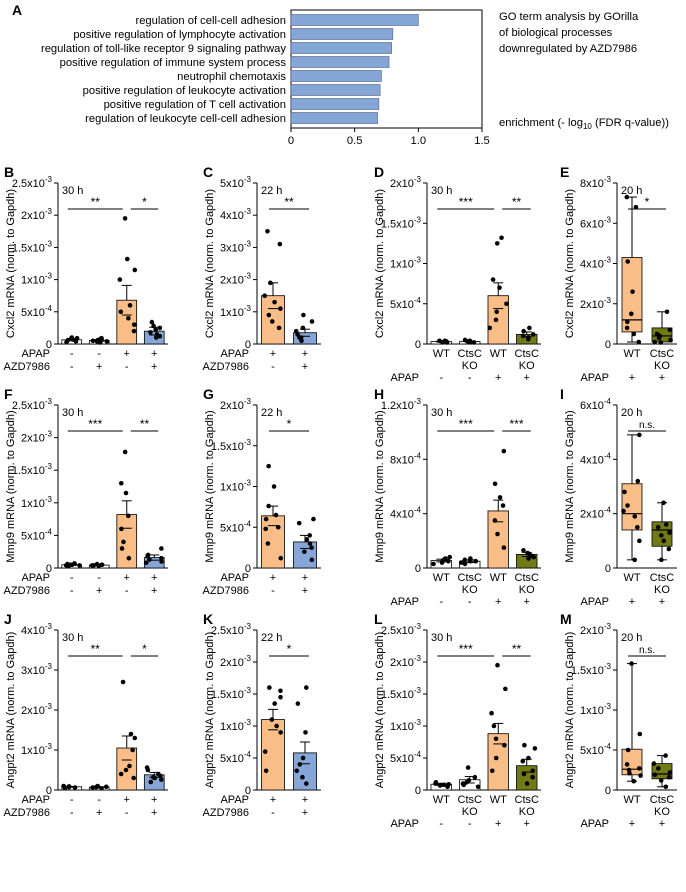 The image size is (686, 892). Describe the element at coordinates (596, 629) in the screenshot. I see `y-tick-label: 2x10⁻³` at that location.